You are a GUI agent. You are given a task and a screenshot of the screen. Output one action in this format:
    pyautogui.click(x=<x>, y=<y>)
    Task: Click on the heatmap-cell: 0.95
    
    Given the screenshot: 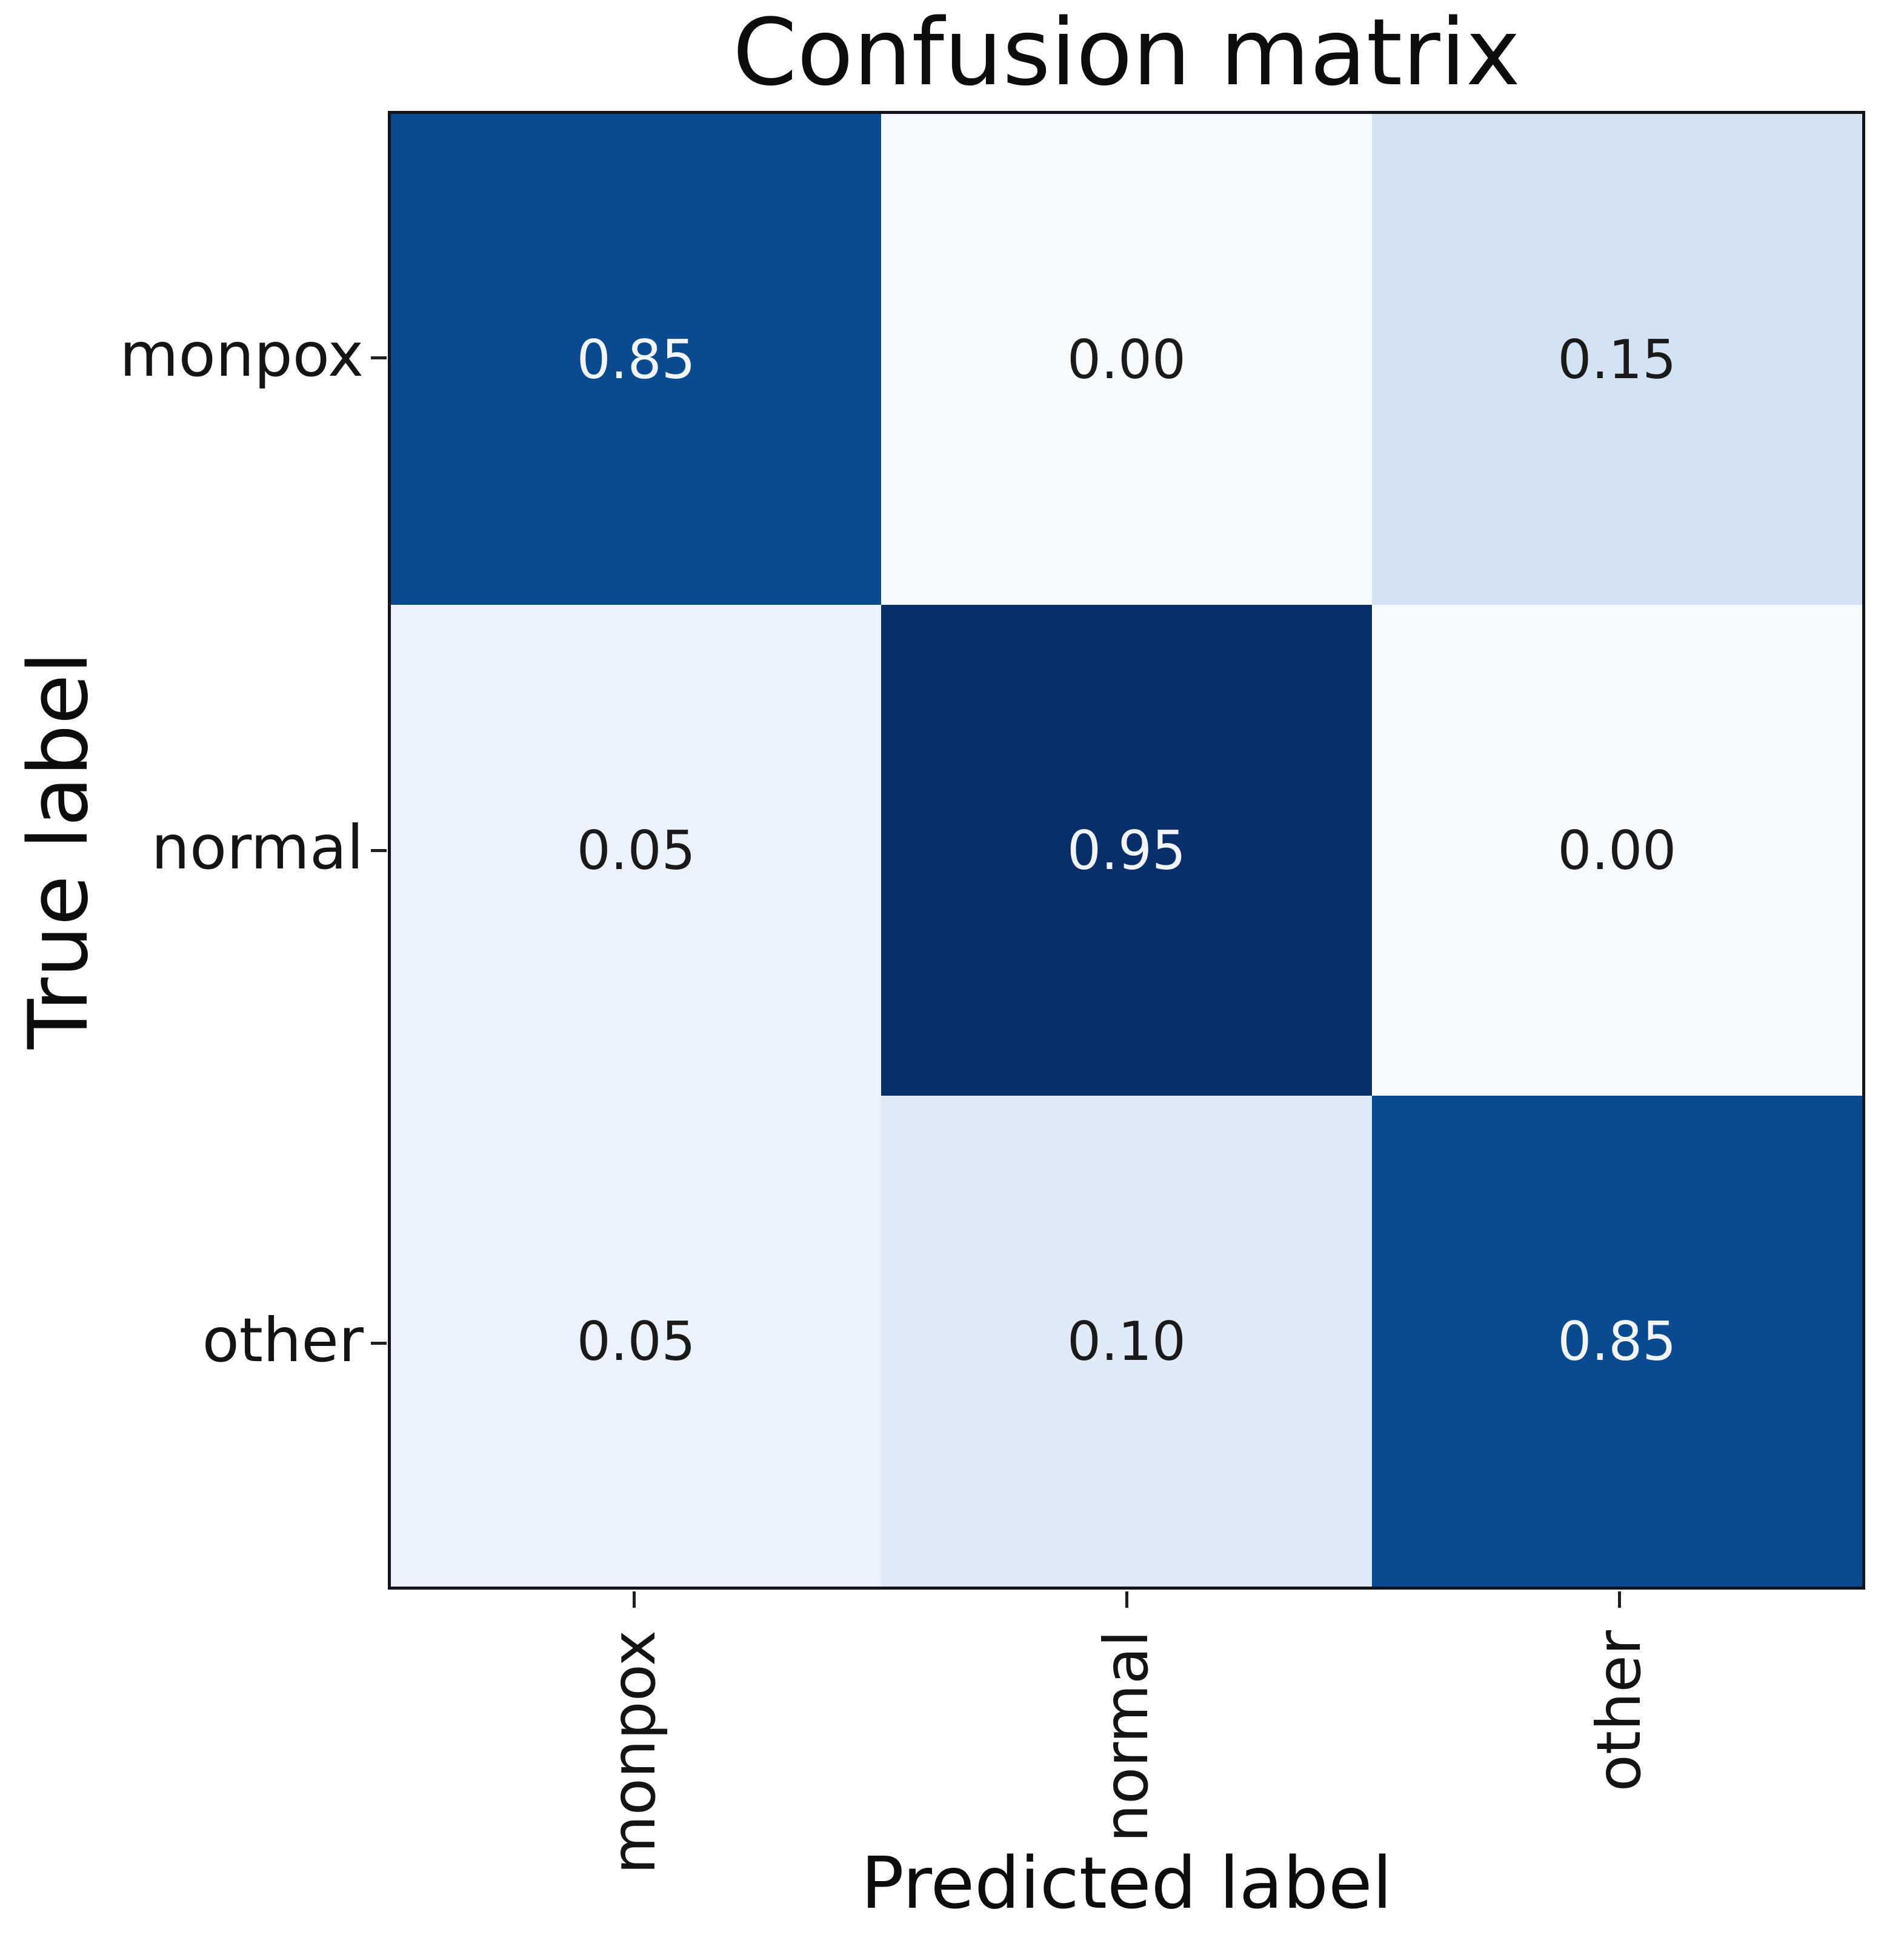 What is the action you would take?
    pyautogui.click(x=1126, y=850)
    